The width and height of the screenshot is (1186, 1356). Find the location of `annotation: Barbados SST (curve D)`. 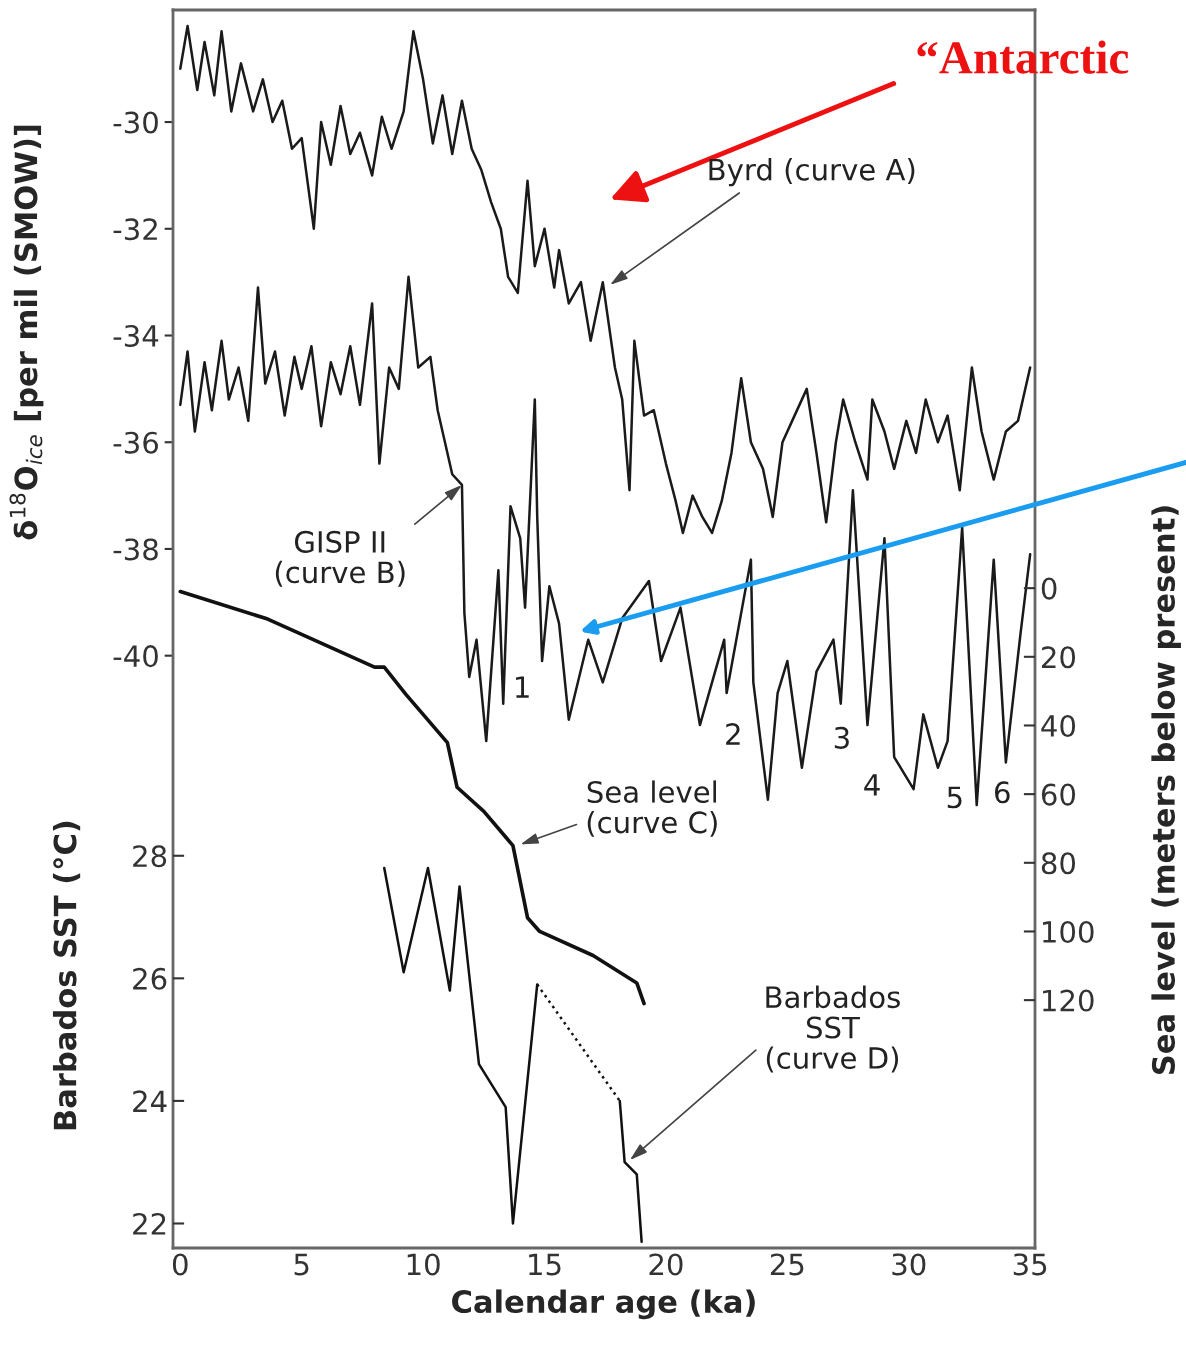

annotation: Barbados SST (curve D) is located at coordinates (833, 1029).